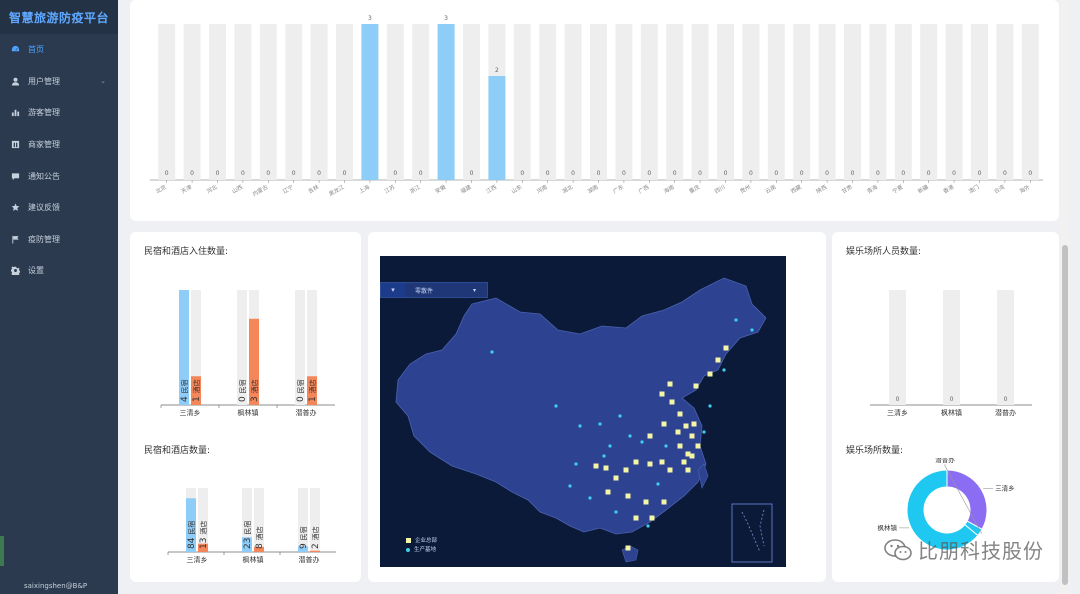 The width and height of the screenshot is (1080, 594). Describe the element at coordinates (44, 81) in the screenshot. I see `sidebar-item-label: 用户管理` at that location.